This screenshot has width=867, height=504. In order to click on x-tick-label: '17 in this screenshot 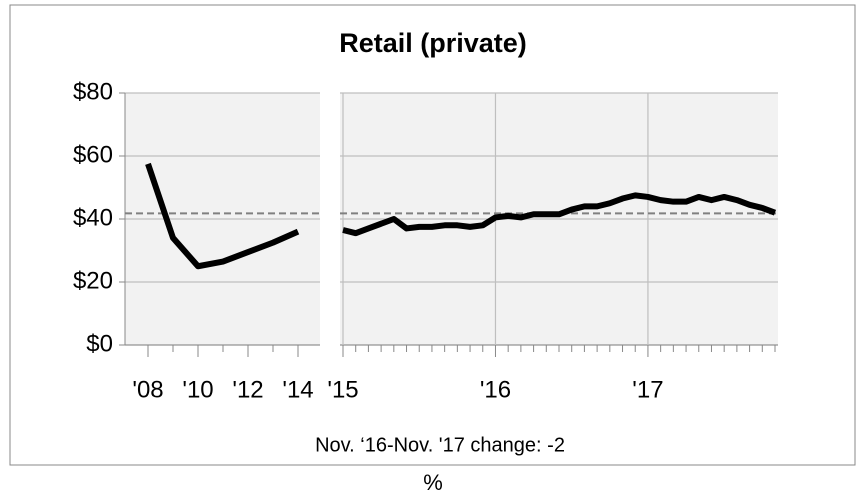, I will do `click(647, 389)`.